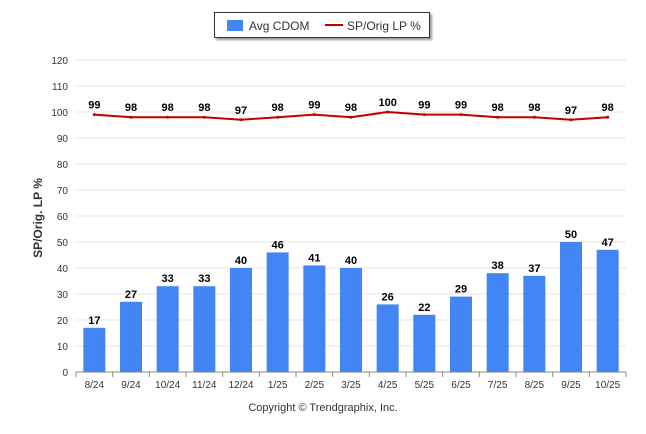  What do you see at coordinates (235, 25) in the screenshot?
I see `legend-bar-swatch` at bounding box center [235, 25].